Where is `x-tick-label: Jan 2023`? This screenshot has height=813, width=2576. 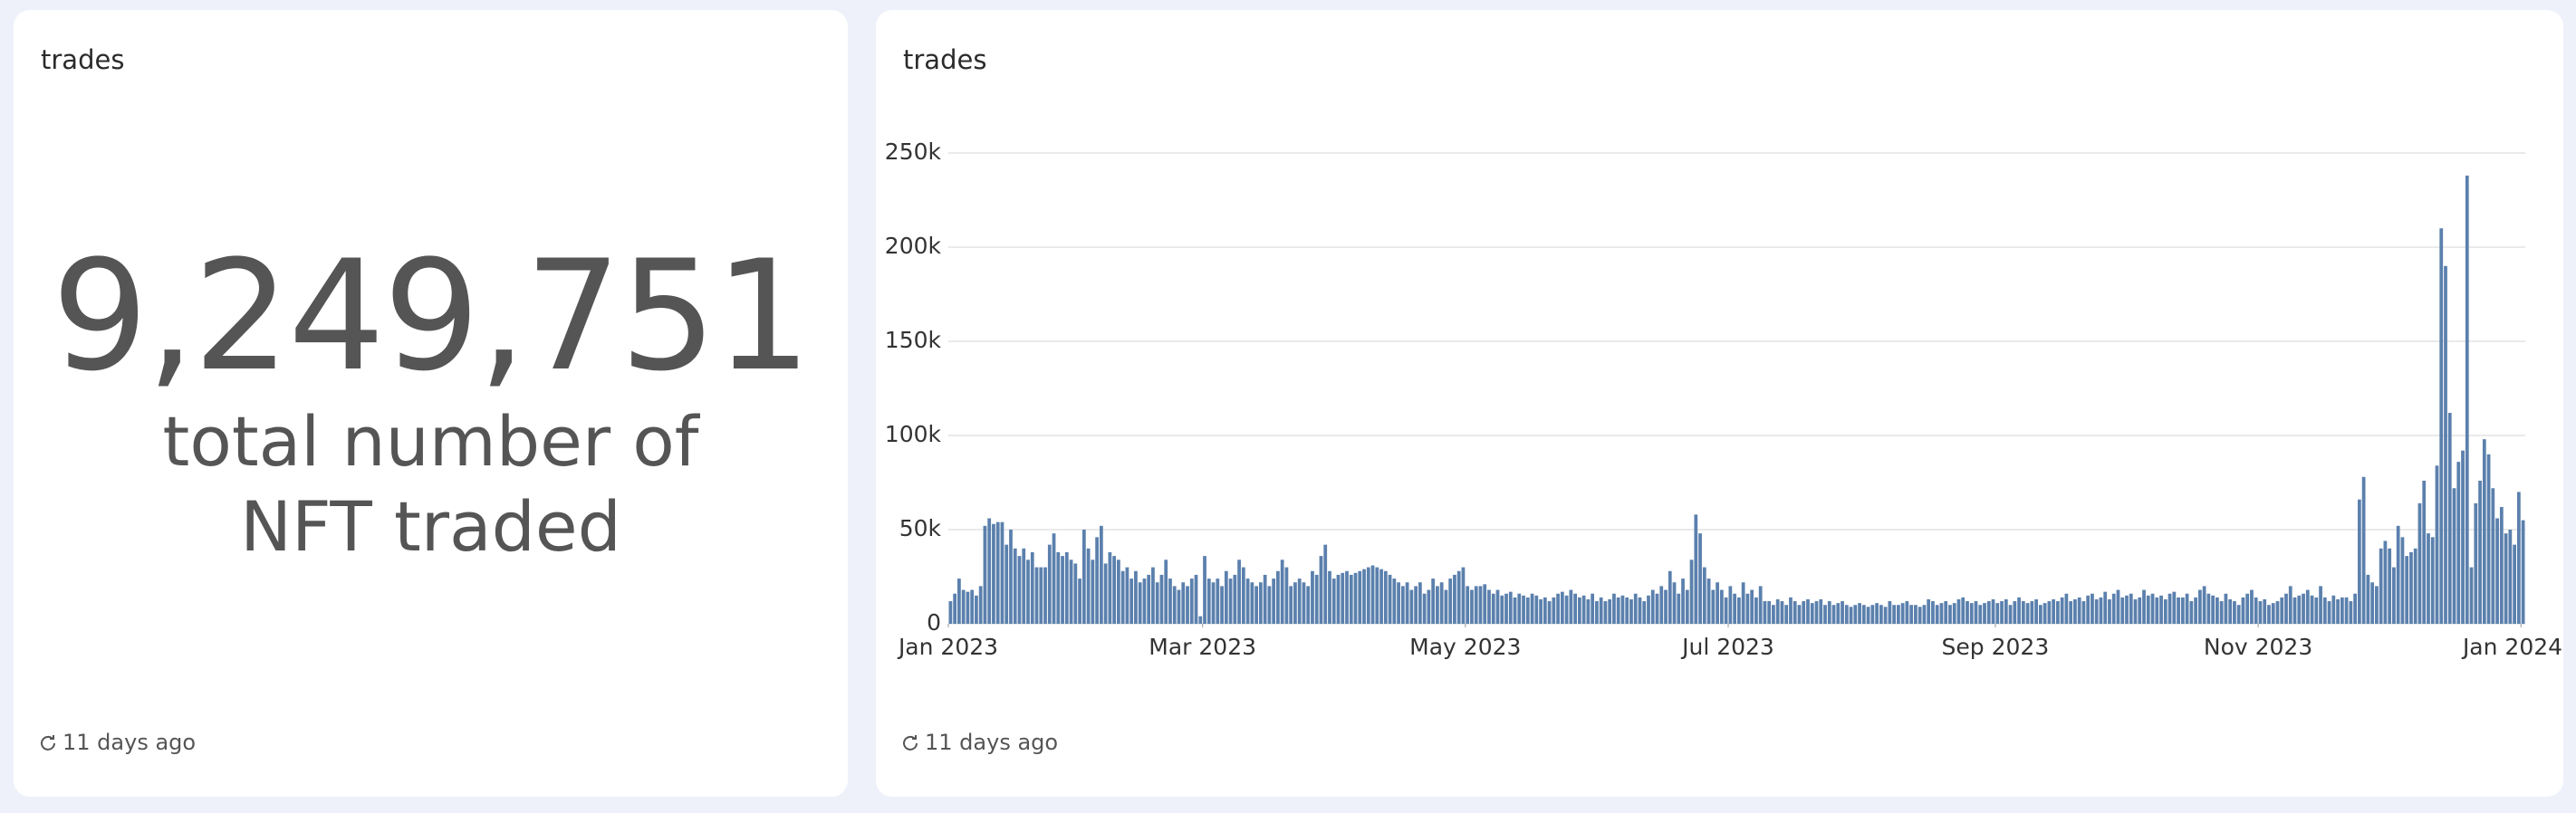 x-tick-label: Jan 2023 is located at coordinates (947, 647).